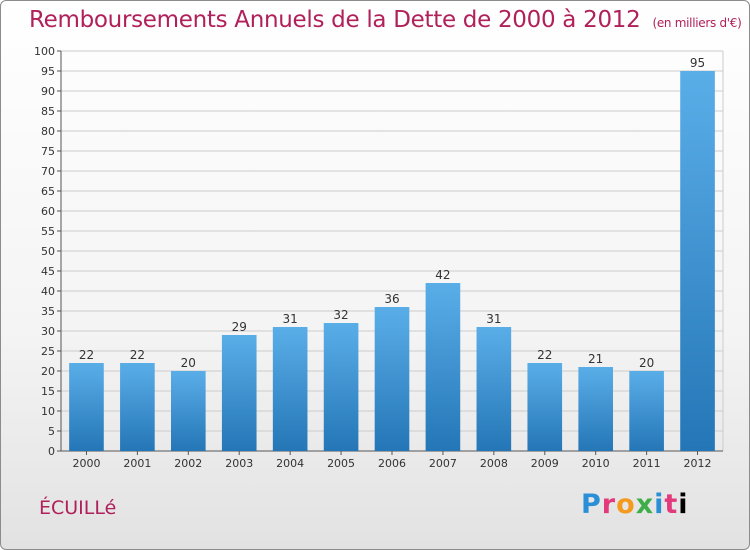  What do you see at coordinates (48, 91) in the screenshot?
I see `y-tick-label: 90` at bounding box center [48, 91].